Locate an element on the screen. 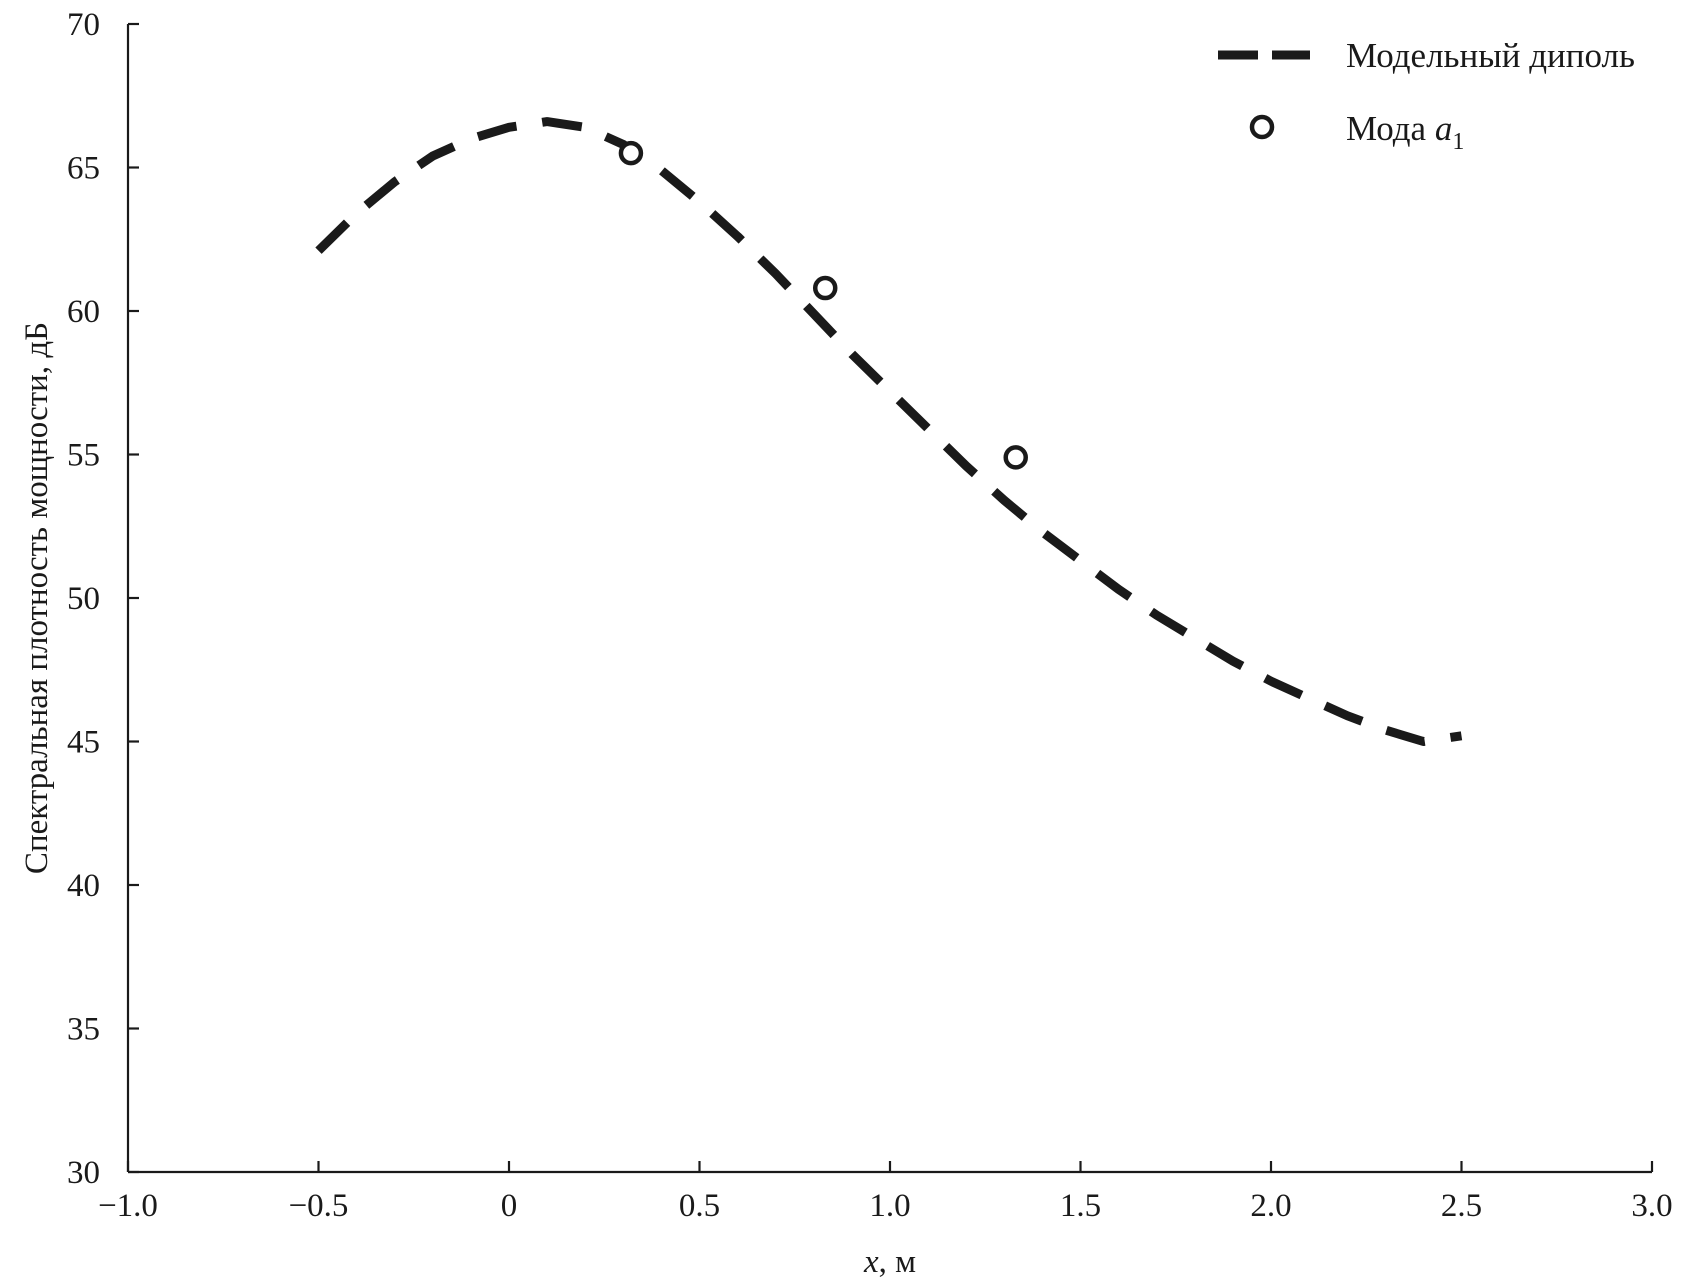  y-tick-label: 50 is located at coordinates (83, 599).